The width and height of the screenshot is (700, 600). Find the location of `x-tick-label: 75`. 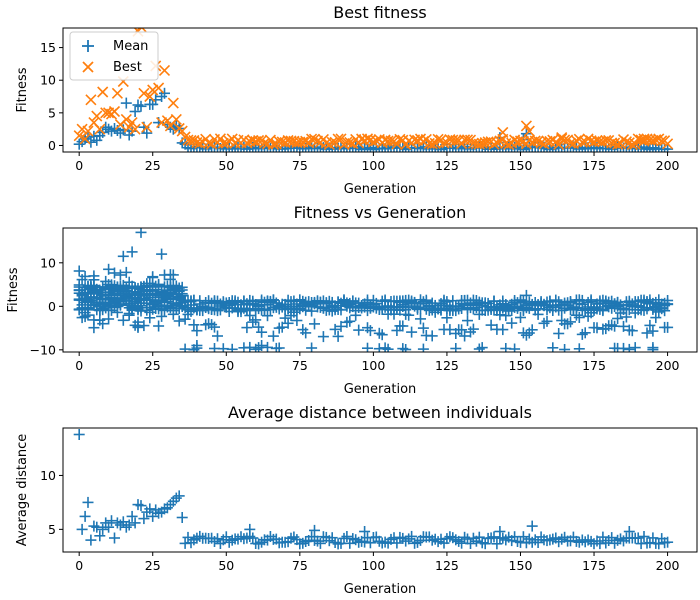

x-tick-label: 75 is located at coordinates (300, 565).